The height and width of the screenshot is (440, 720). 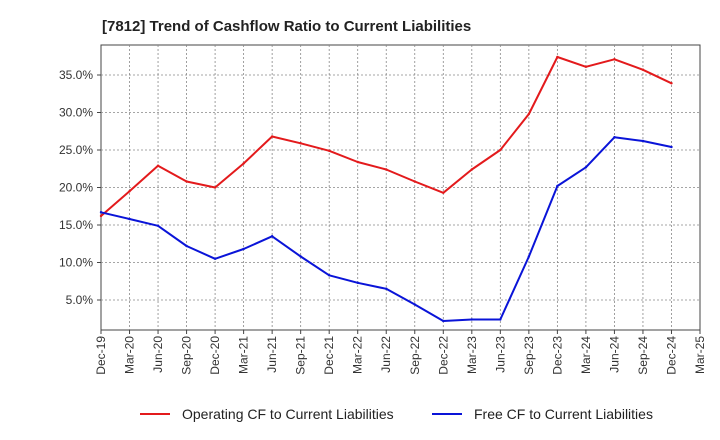 I want to click on x-tick-label: Dec-24, so click(x=671, y=355).